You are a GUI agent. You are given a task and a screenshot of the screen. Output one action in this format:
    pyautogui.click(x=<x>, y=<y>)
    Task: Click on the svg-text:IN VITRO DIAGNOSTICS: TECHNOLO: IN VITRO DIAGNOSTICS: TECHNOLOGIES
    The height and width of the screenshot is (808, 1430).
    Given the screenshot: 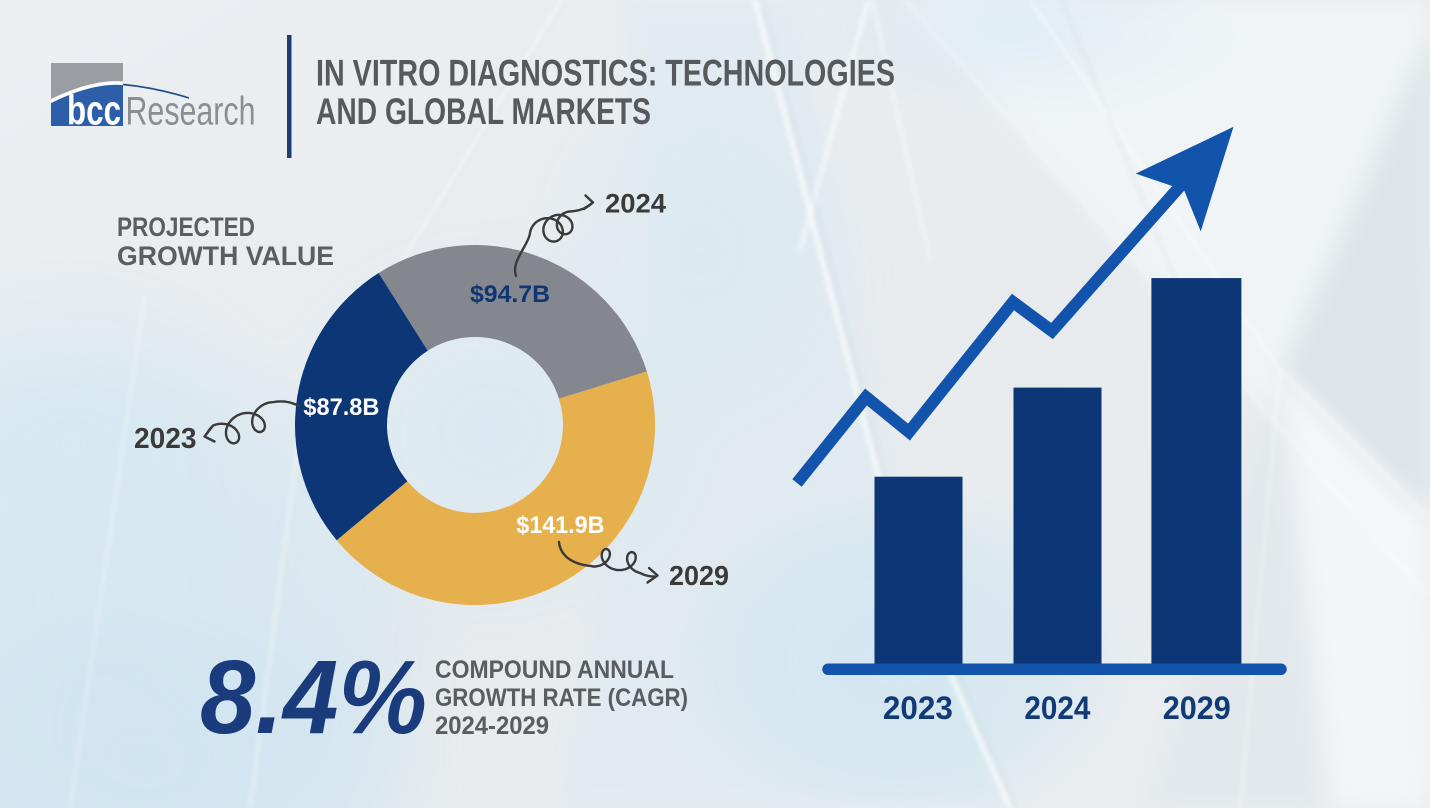 What is the action you would take?
    pyautogui.click(x=605, y=73)
    